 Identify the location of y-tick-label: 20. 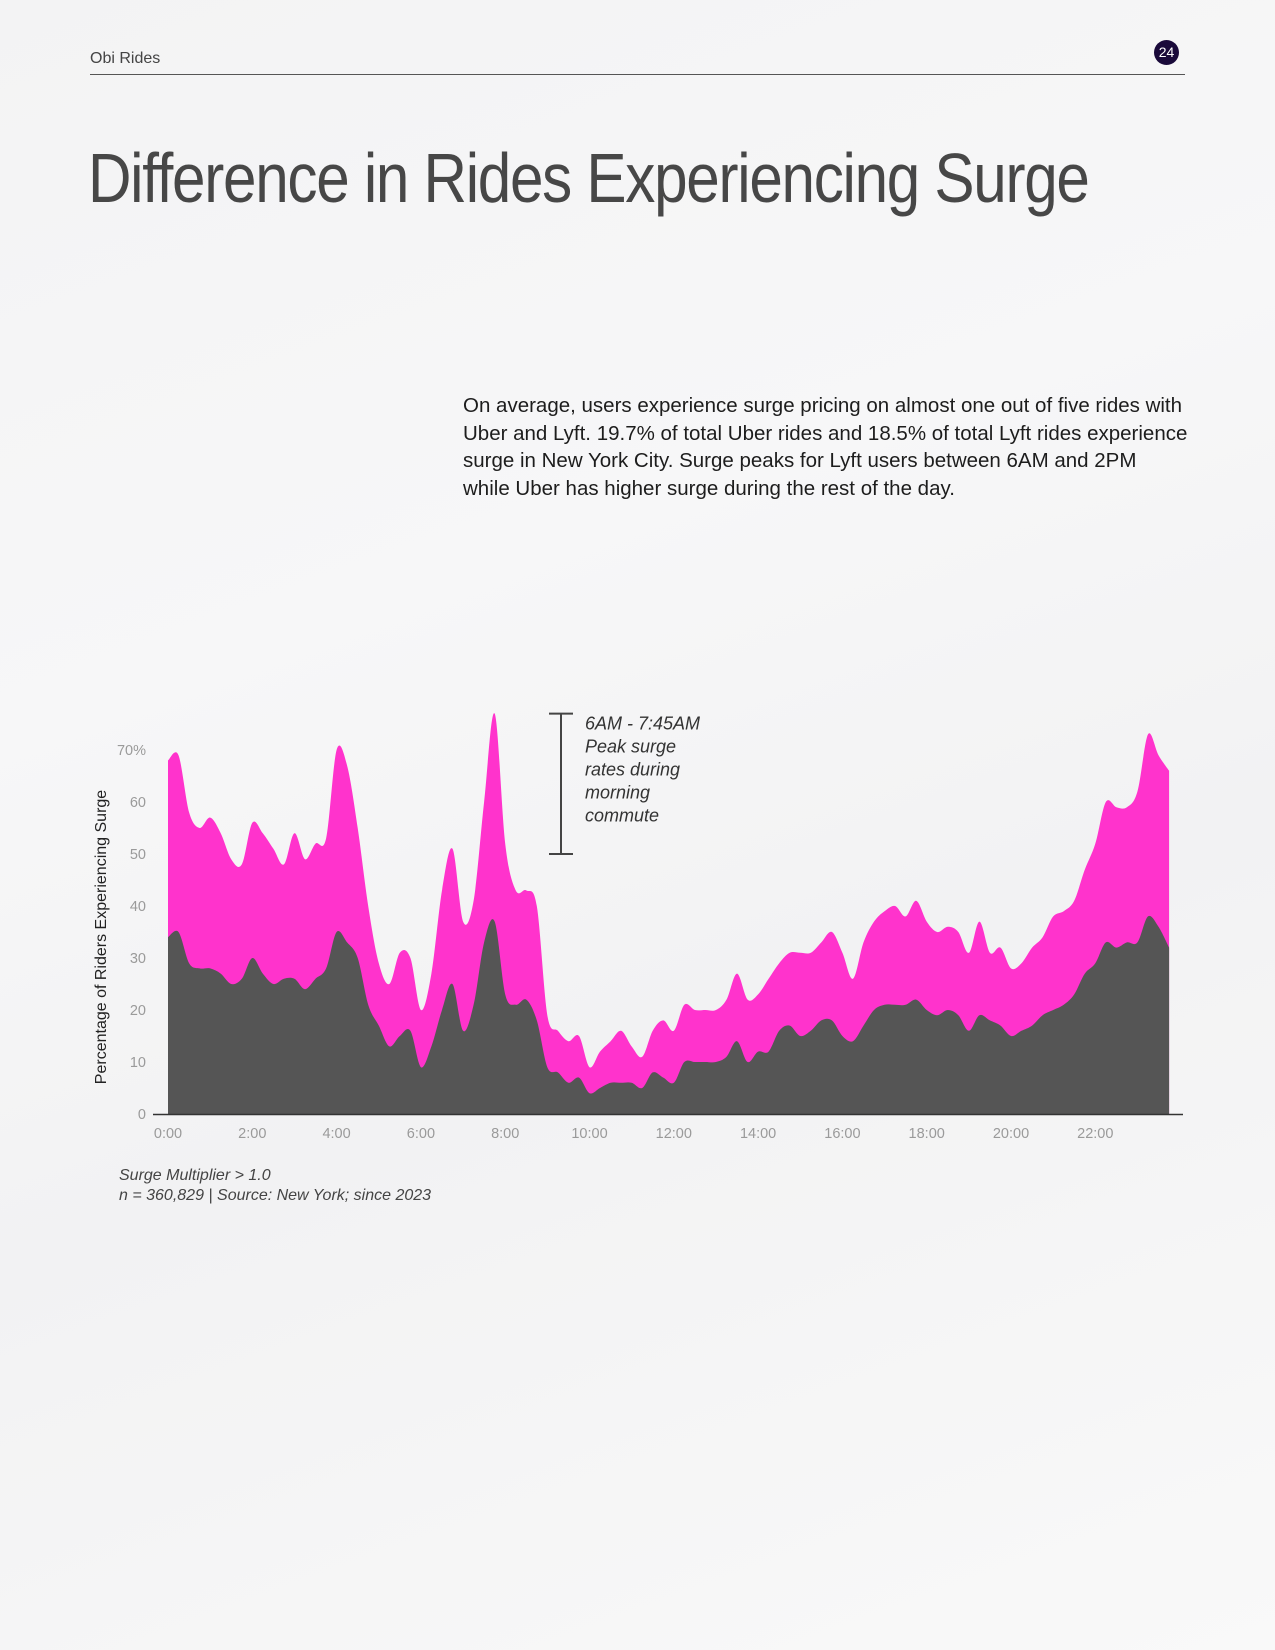
(138, 1011).